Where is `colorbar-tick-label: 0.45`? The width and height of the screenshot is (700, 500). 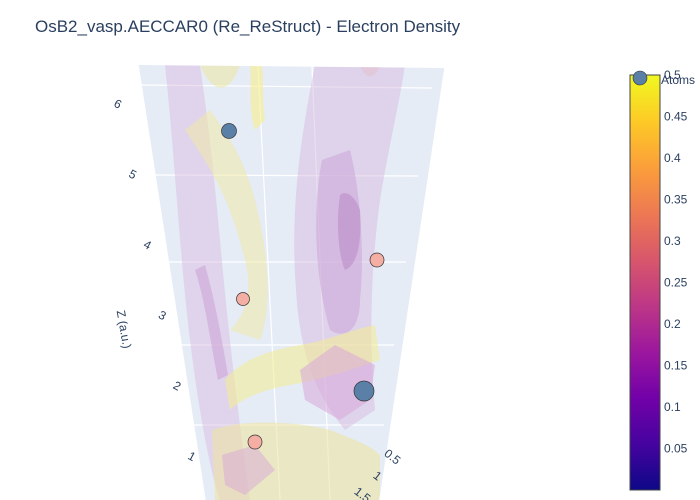 colorbar-tick-label: 0.45 is located at coordinates (676, 117).